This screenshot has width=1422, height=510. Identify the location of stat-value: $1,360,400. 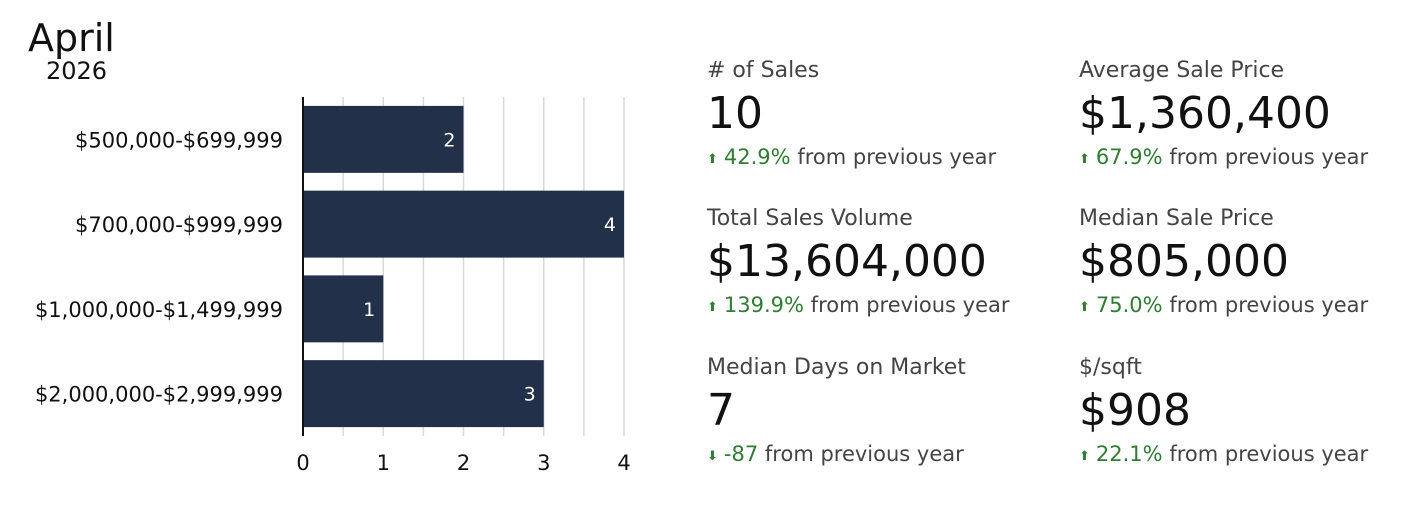
(1205, 113).